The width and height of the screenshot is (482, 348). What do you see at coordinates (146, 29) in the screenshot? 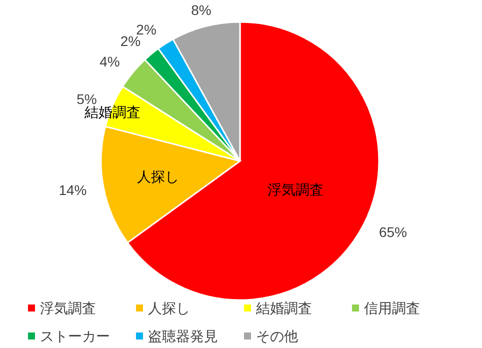
I see `data-label: 2%` at bounding box center [146, 29].